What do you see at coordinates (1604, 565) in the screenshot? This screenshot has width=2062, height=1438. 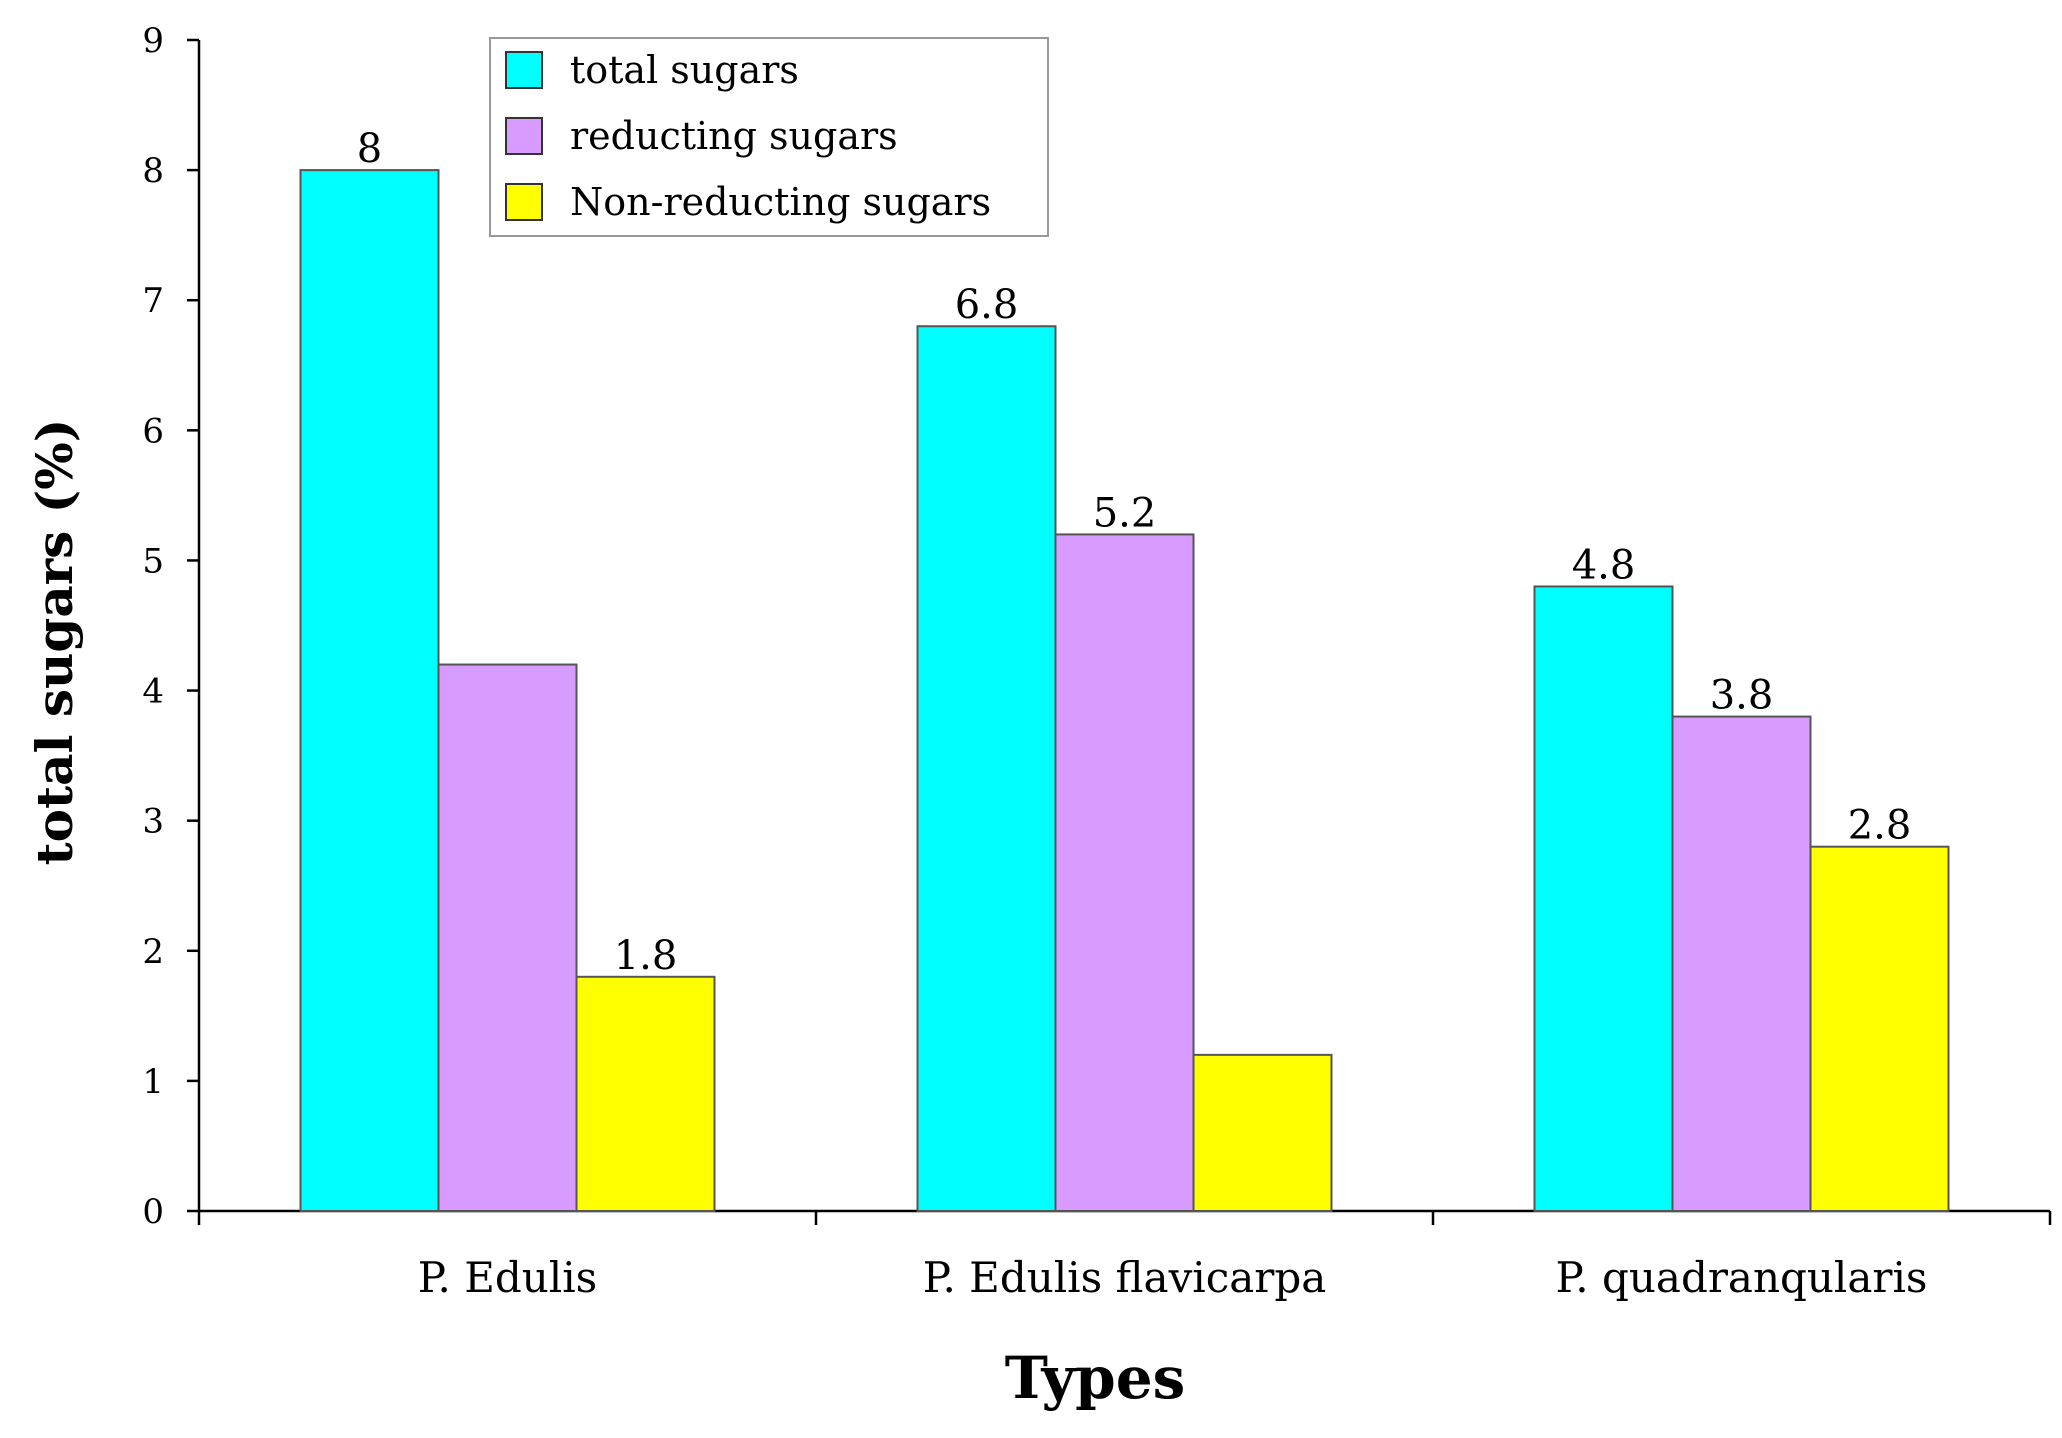 I see `data-label: 4.8` at bounding box center [1604, 565].